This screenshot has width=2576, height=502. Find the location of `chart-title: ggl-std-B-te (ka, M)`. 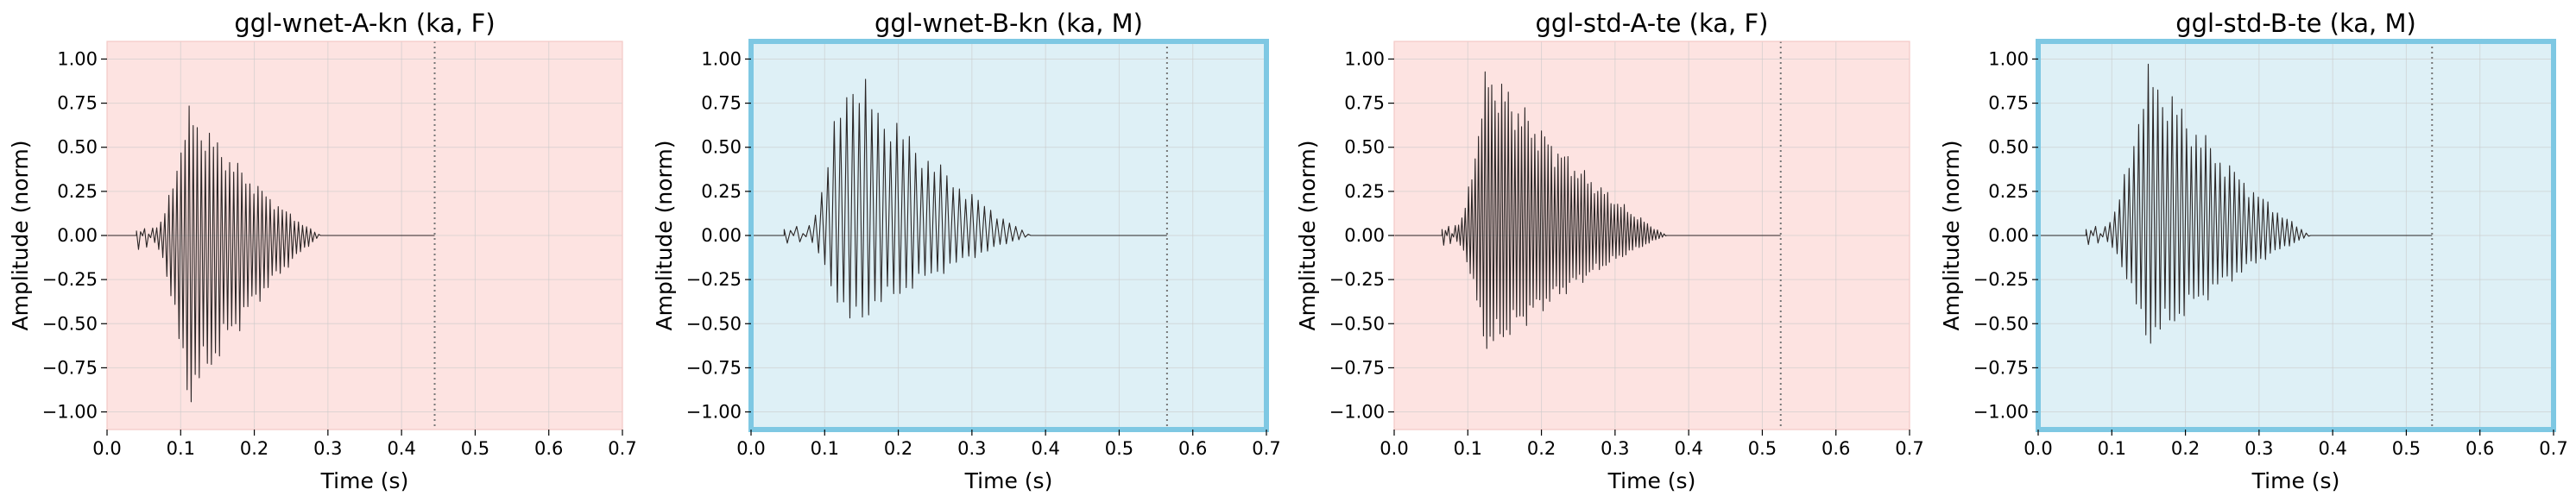

chart-title: ggl-std-B-te (ka, M) is located at coordinates (2295, 23).